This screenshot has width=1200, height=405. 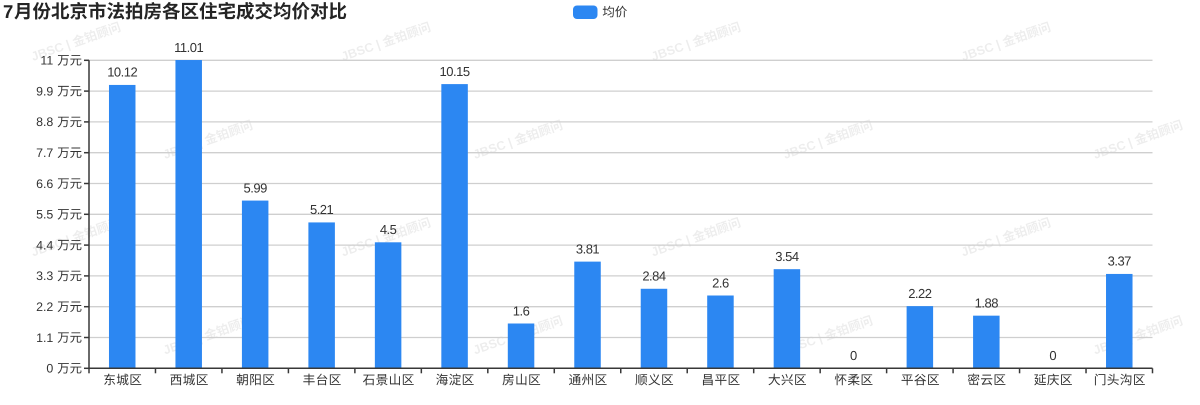 What do you see at coordinates (44, 215) in the screenshot?
I see `svg-text: 5.5` at bounding box center [44, 215].